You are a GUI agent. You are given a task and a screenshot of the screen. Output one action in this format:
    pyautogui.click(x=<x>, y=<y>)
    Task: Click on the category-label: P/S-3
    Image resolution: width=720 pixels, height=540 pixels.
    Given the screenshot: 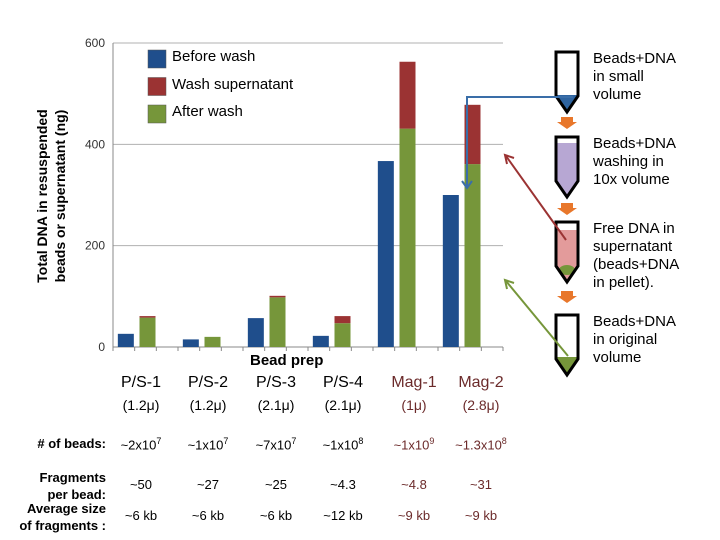 What is the action you would take?
    pyautogui.click(x=275, y=382)
    